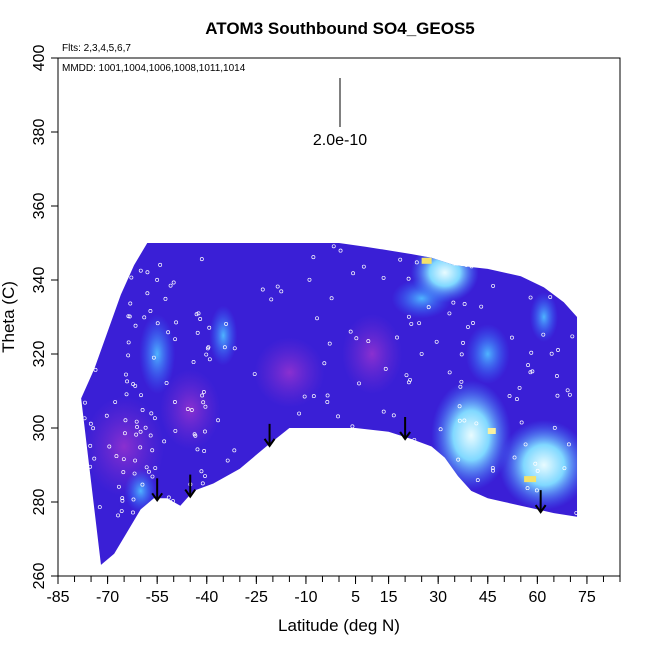 This screenshot has height=650, width=650. Describe the element at coordinates (537, 597) in the screenshot. I see `x-tick-label: 60` at that location.